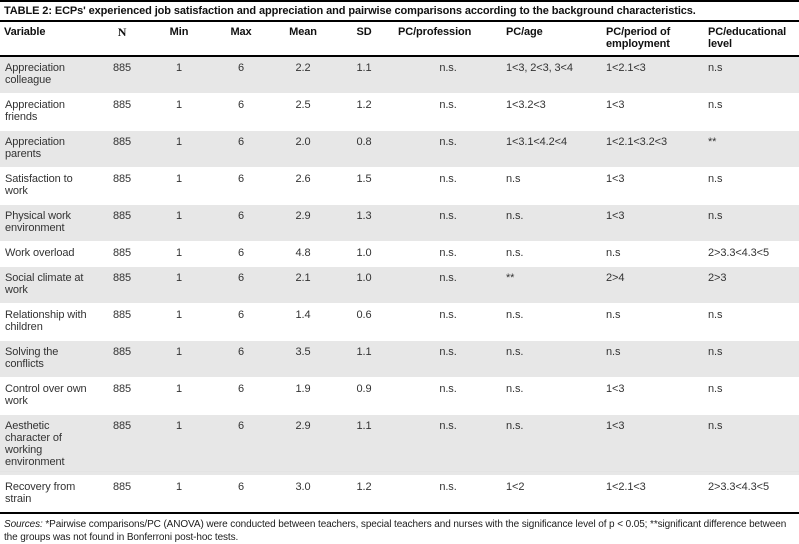  Describe the element at coordinates (638, 38) in the screenshot. I see `col-header-pc-period: PC/period of employment` at that location.